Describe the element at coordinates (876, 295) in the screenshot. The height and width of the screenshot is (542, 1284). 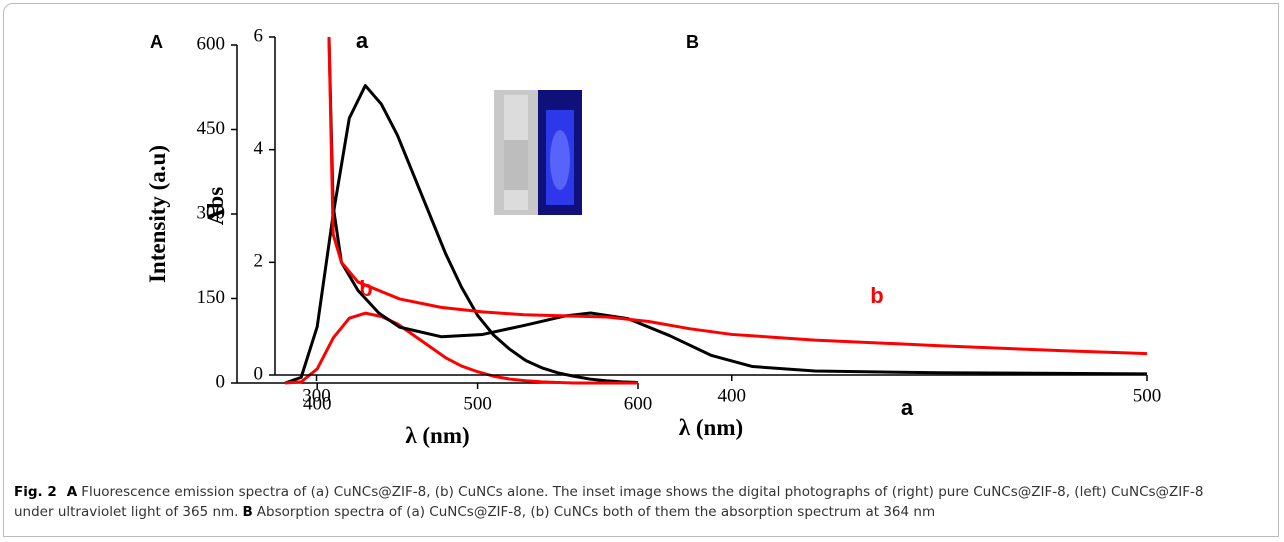
I see `curve-label: b` at that location.